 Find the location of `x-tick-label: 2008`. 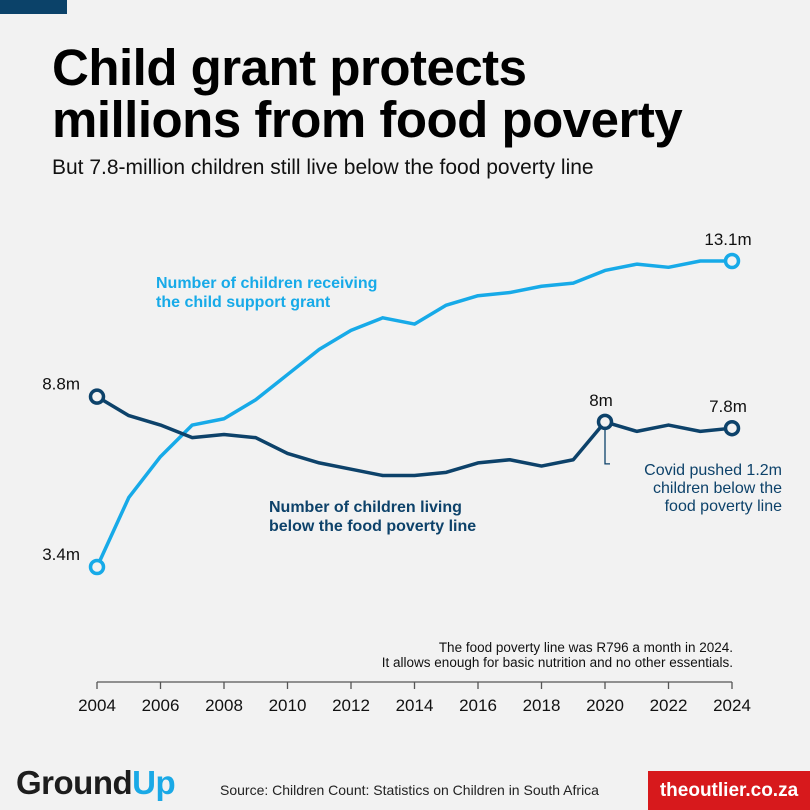

x-tick-label: 2008 is located at coordinates (224, 705).